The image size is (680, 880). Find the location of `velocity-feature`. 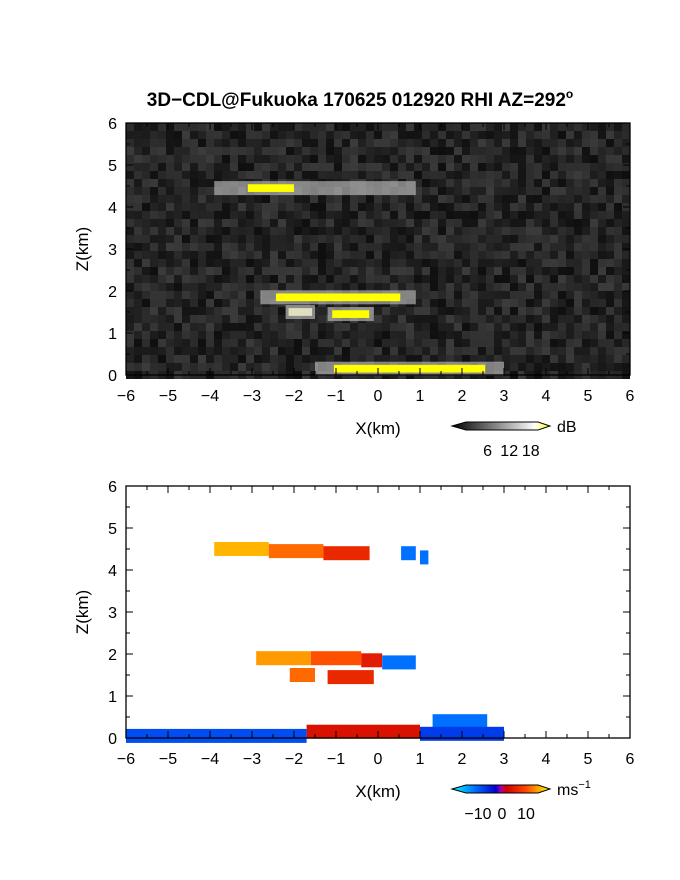

velocity-feature is located at coordinates (350, 677).